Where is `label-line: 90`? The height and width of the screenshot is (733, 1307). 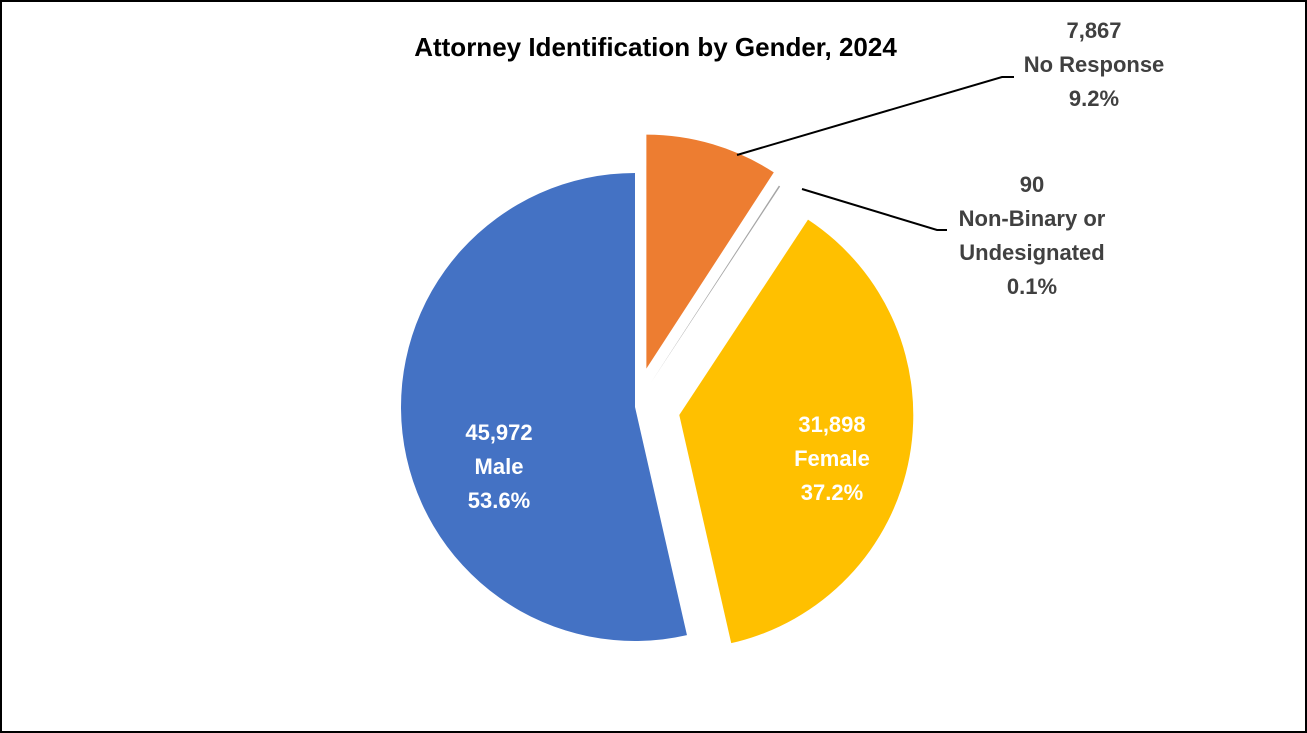
label-line: 90 is located at coordinates (1032, 184).